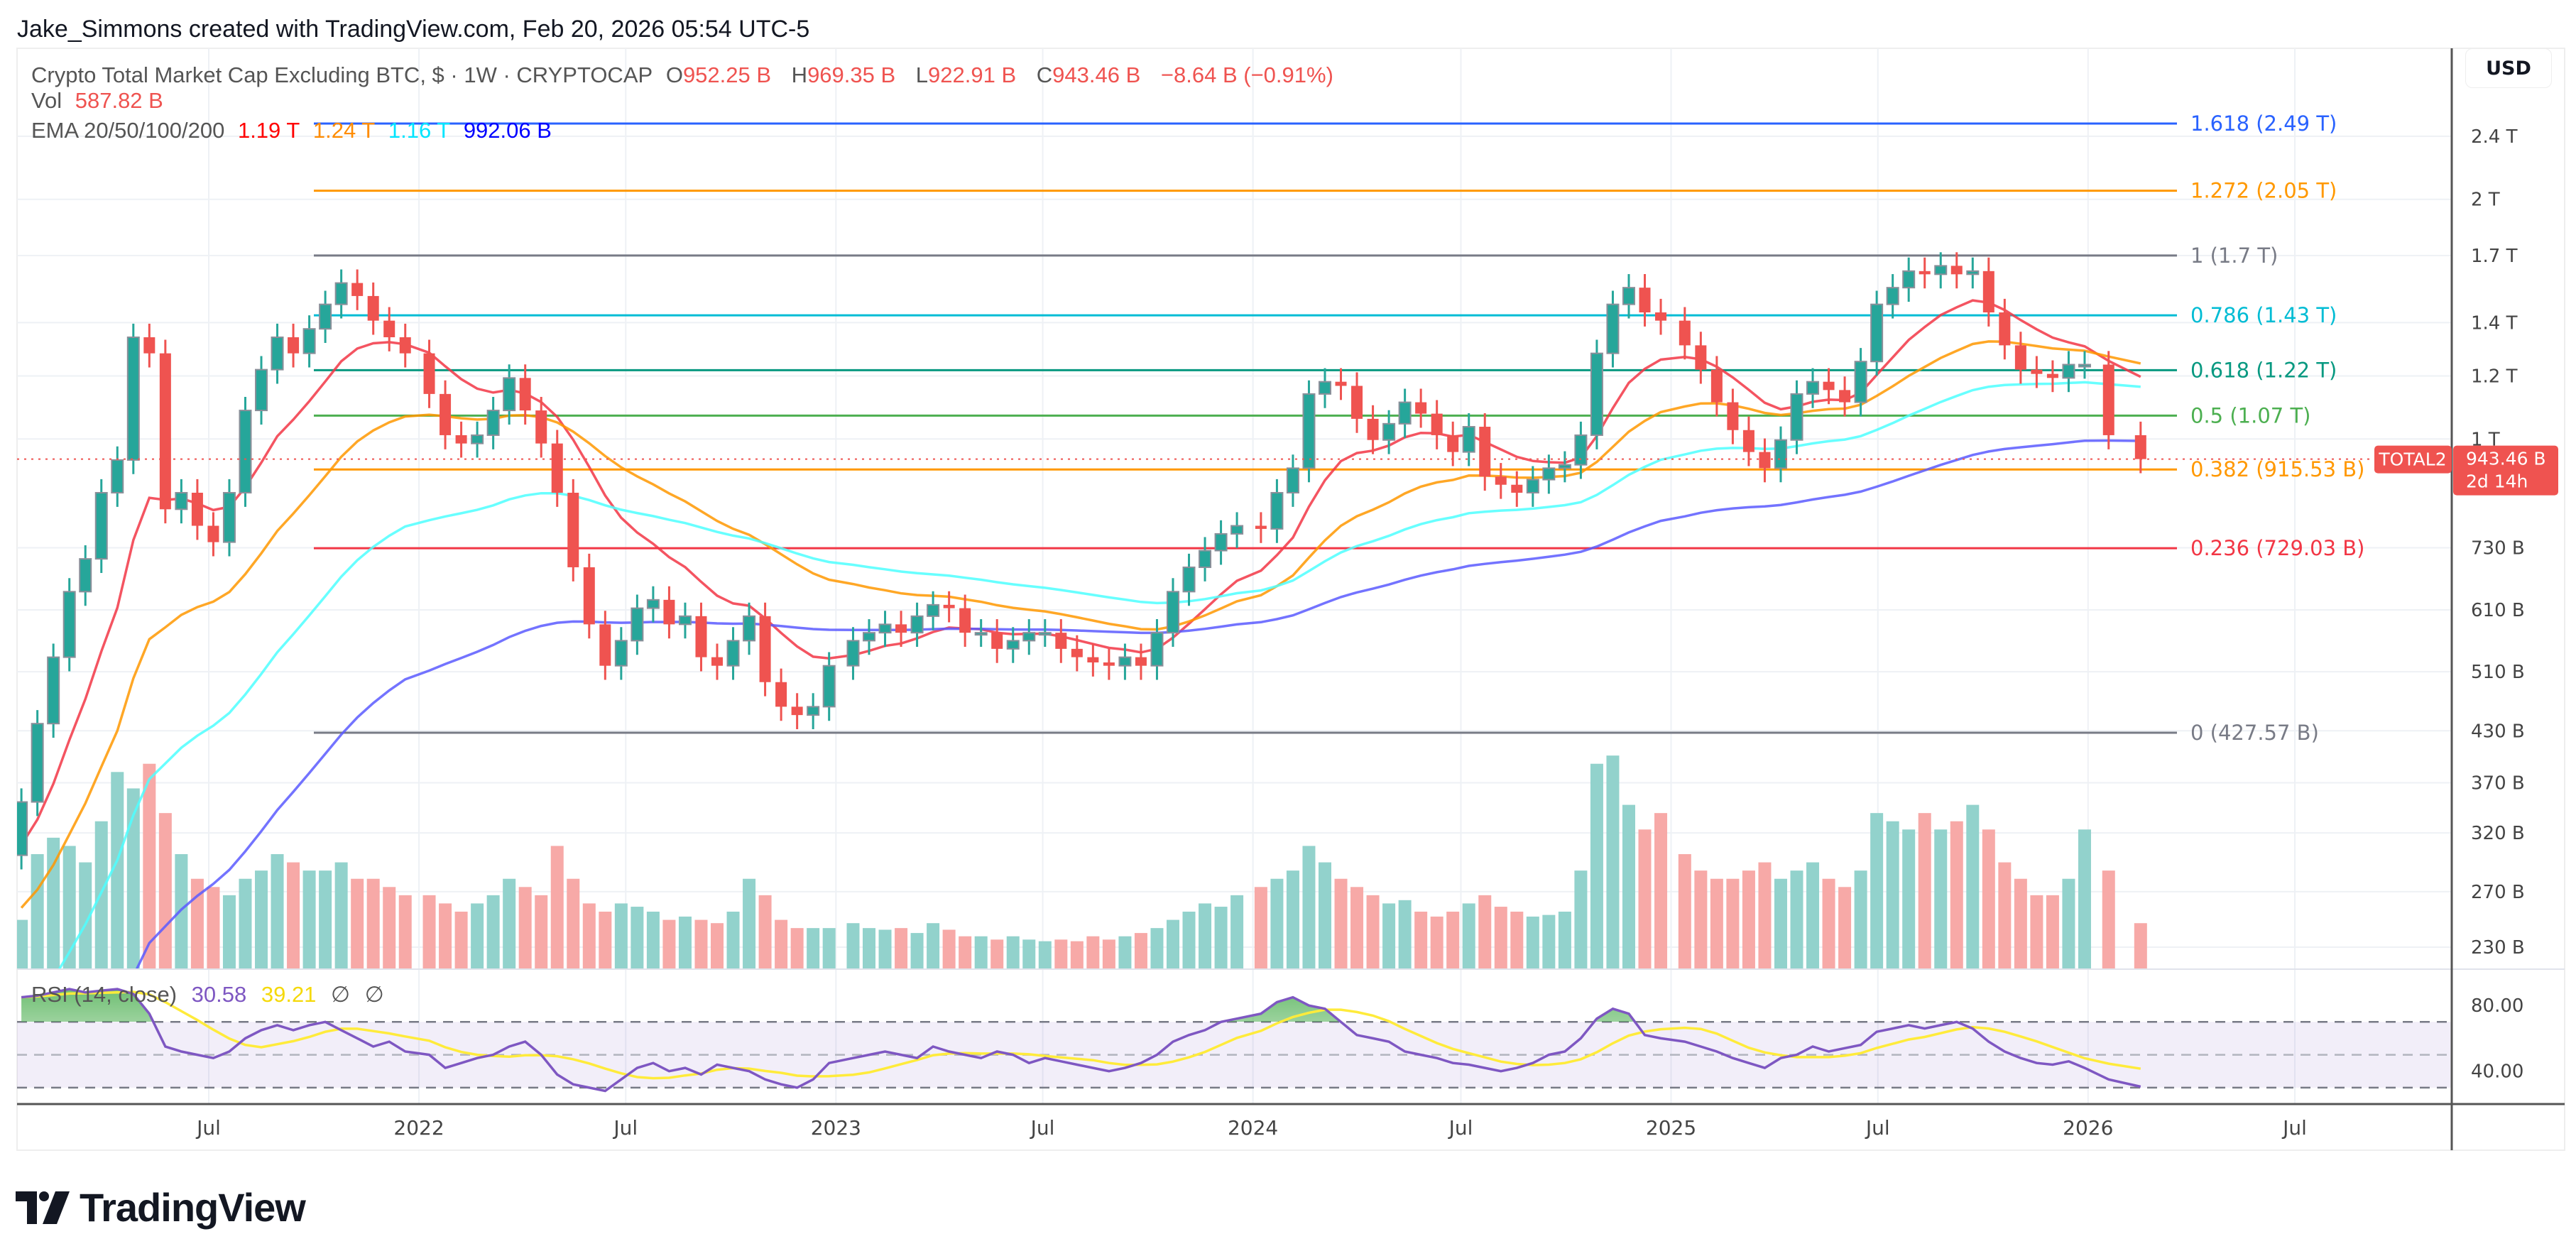 The width and height of the screenshot is (2576, 1256). Describe the element at coordinates (2497, 1039) in the screenshot. I see `rsi-axis: 80.00 40.00` at that location.